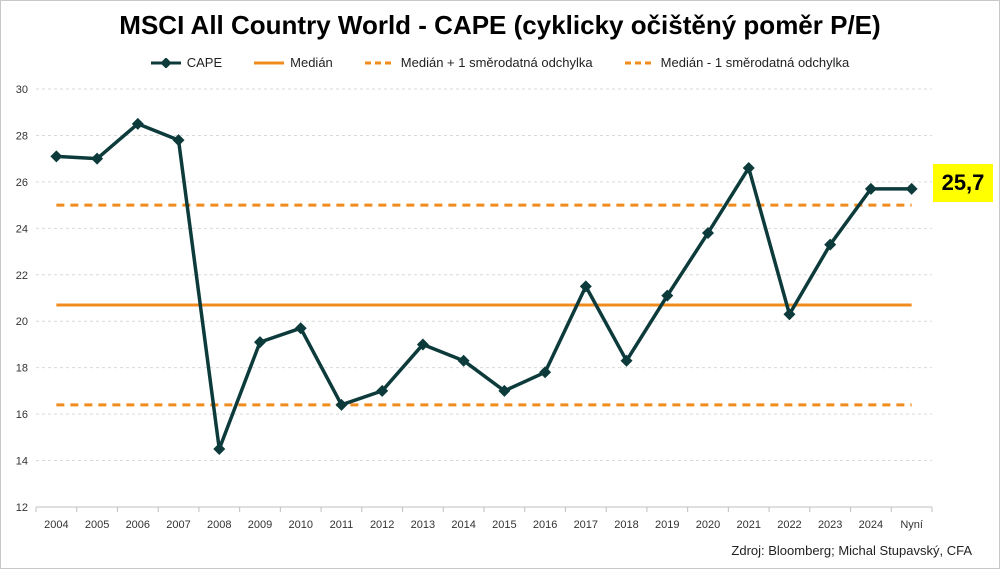 The width and height of the screenshot is (1000, 569). What do you see at coordinates (300, 328) in the screenshot?
I see `cape-point-2010` at bounding box center [300, 328].